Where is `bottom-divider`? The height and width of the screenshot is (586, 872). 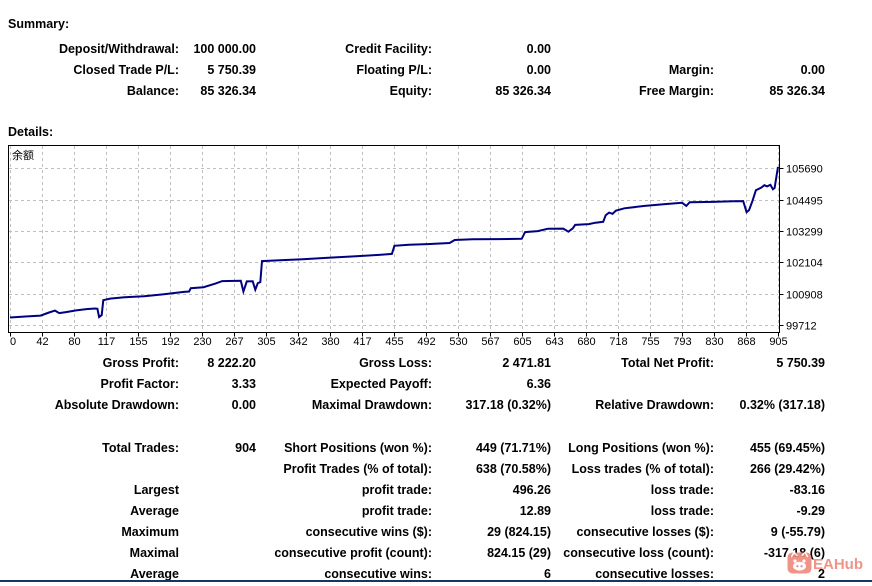 bottom-divider is located at coordinates (436, 581).